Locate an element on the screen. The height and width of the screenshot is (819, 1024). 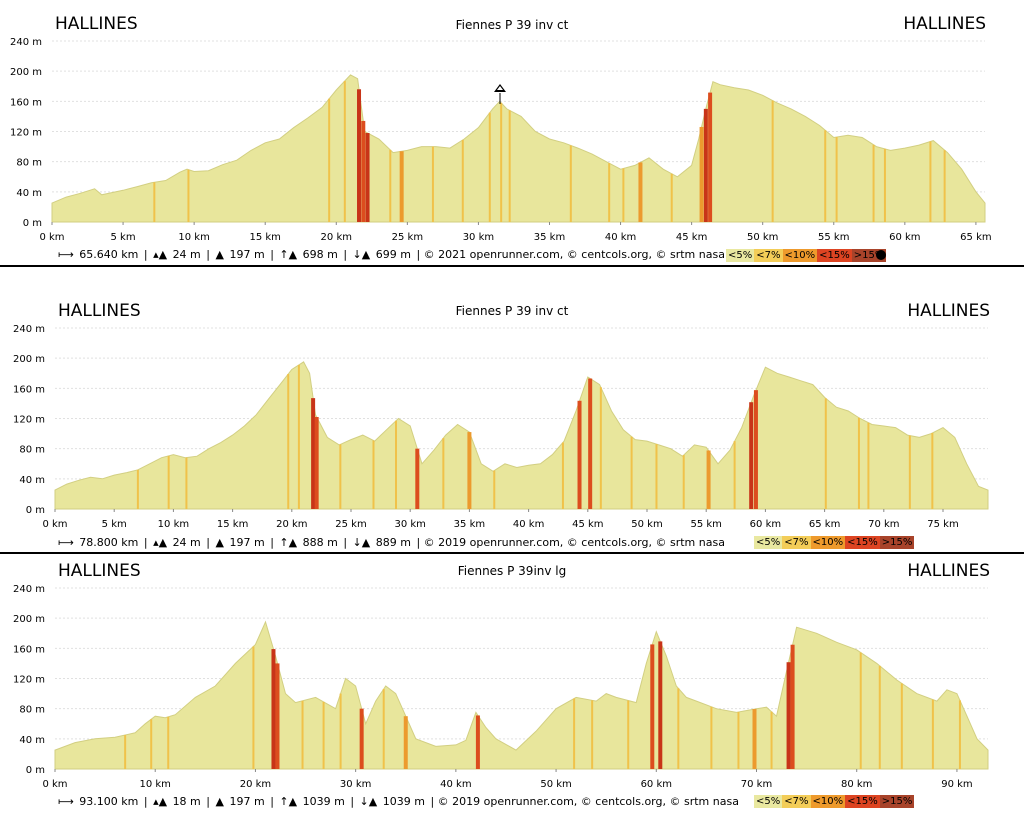
x-tick-label: 70 km is located at coordinates (883, 524).